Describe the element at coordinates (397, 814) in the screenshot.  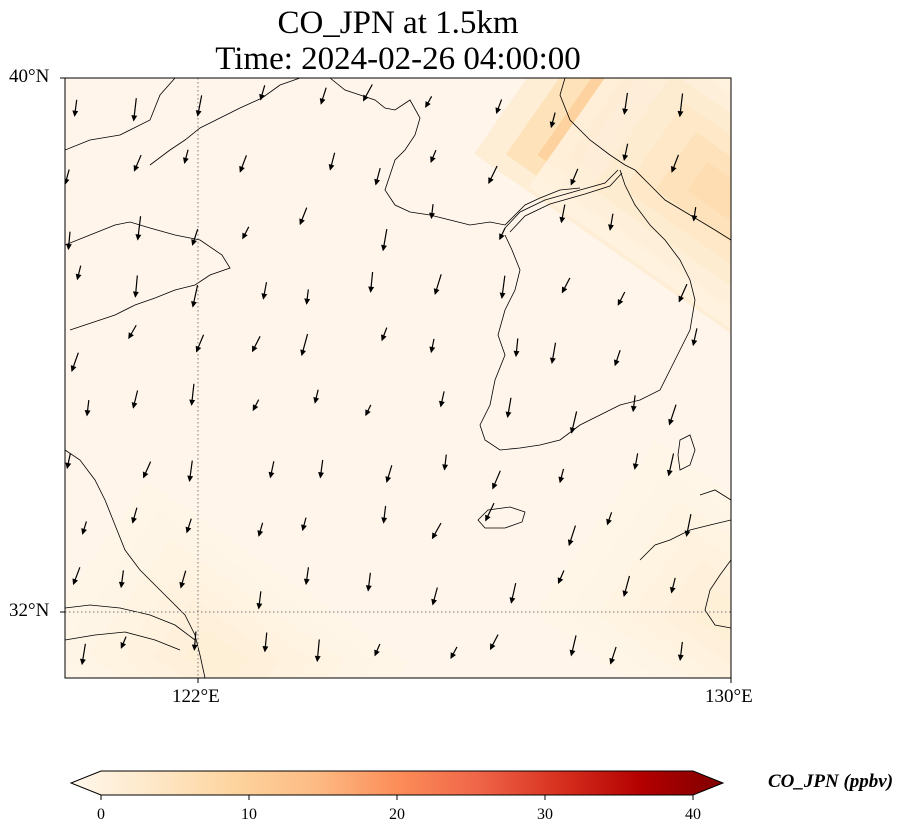
I see `colorbar-tick-label: 20` at that location.